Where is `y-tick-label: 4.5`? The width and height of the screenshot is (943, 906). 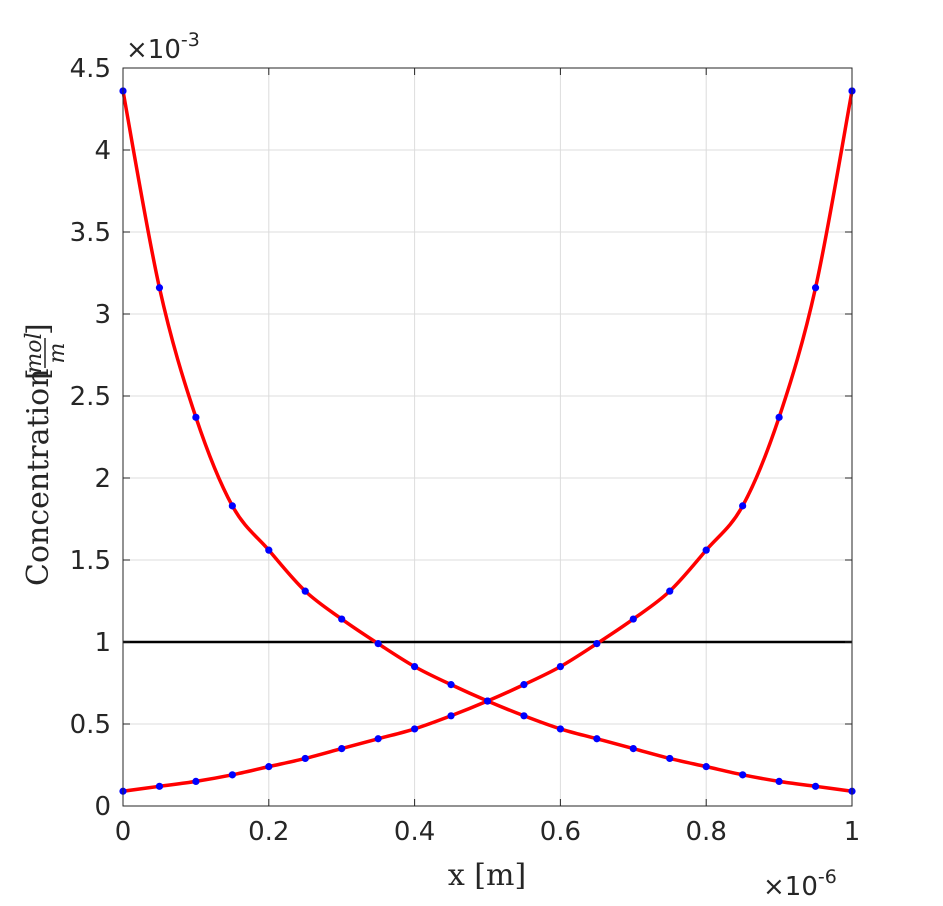
y-tick-label: 4.5 is located at coordinates (90, 69).